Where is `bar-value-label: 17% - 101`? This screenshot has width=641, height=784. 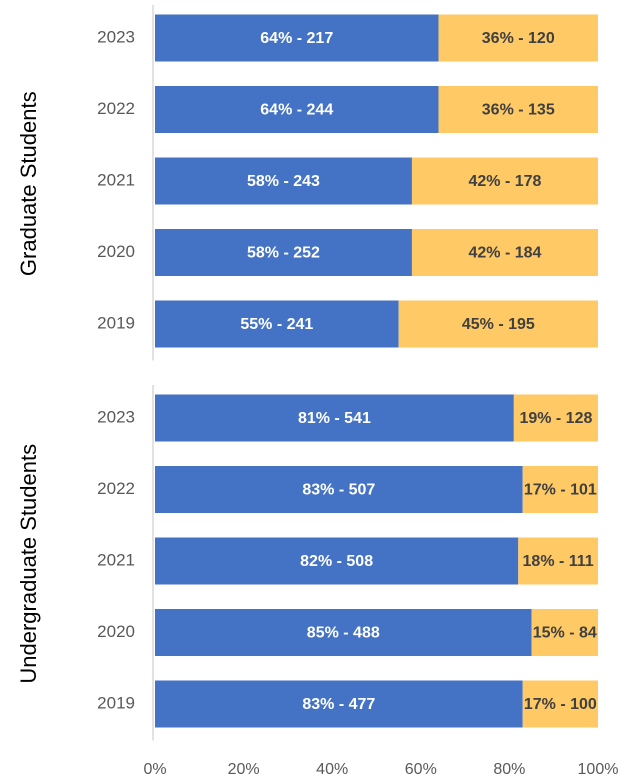 bar-value-label: 17% - 101 is located at coordinates (560, 490).